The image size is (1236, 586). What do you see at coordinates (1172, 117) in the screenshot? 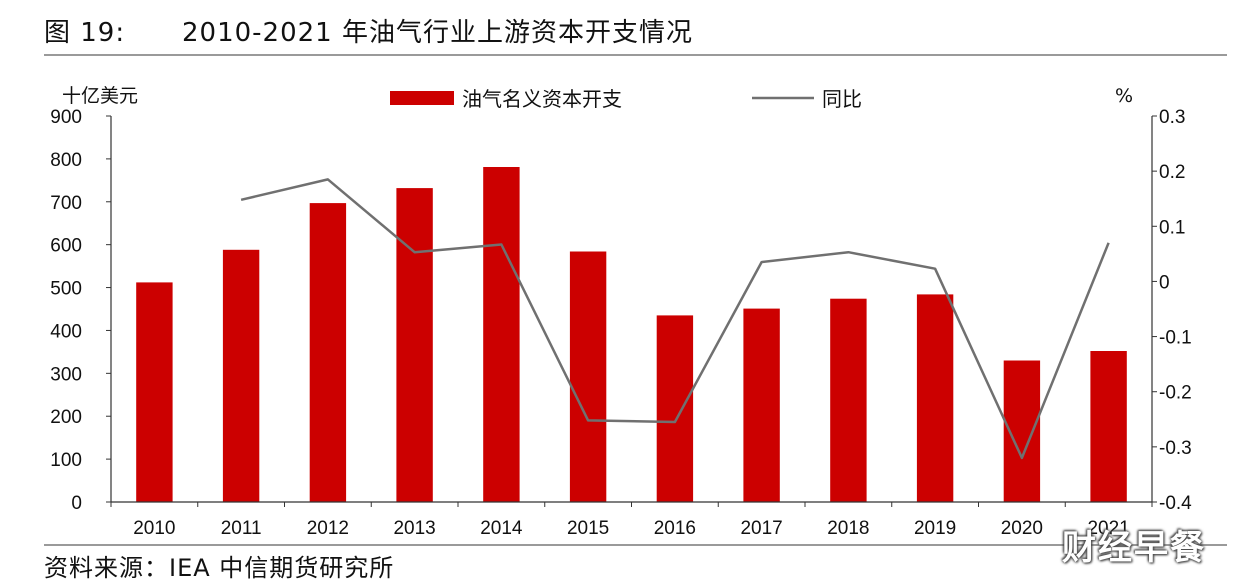
I see `right-tick-label: 0.3` at bounding box center [1172, 117].